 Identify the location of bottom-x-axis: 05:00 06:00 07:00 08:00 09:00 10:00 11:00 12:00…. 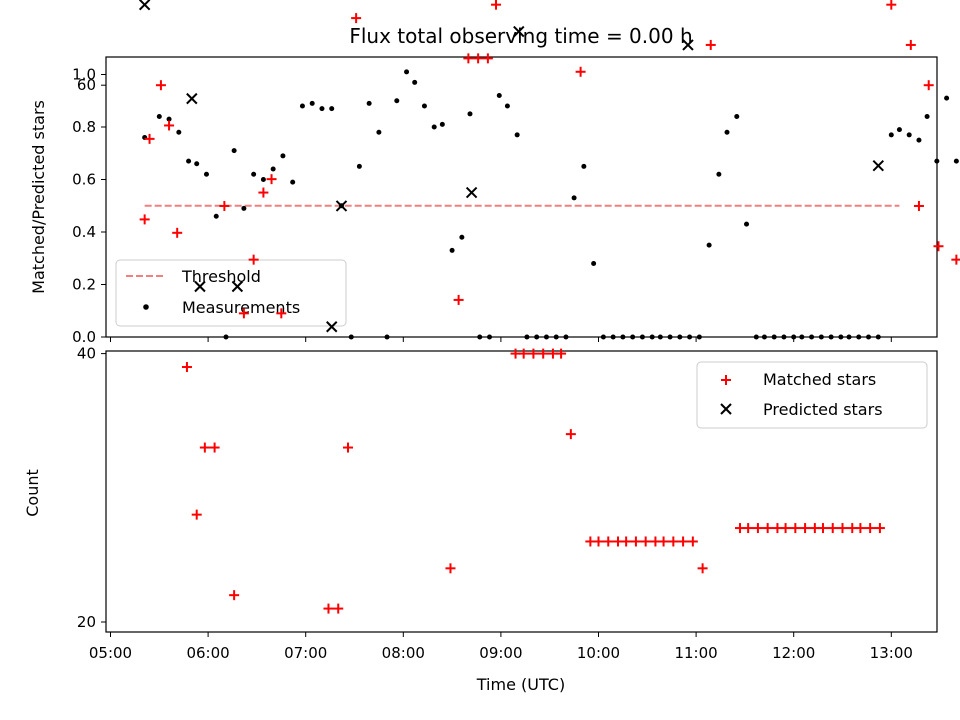
(501, 647).